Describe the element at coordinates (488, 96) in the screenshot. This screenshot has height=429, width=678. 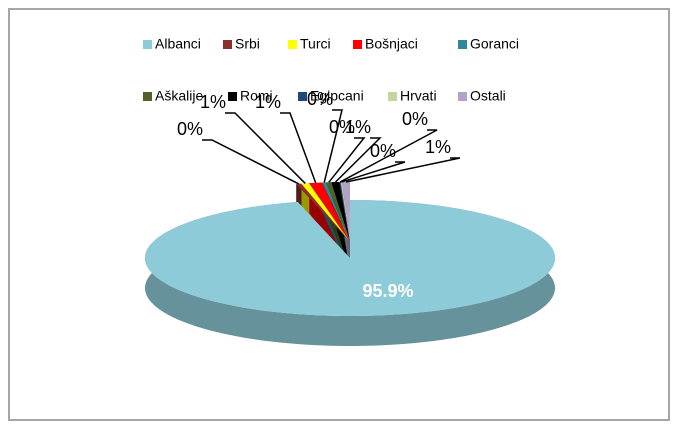
I see `legend-label: Ostali` at that location.